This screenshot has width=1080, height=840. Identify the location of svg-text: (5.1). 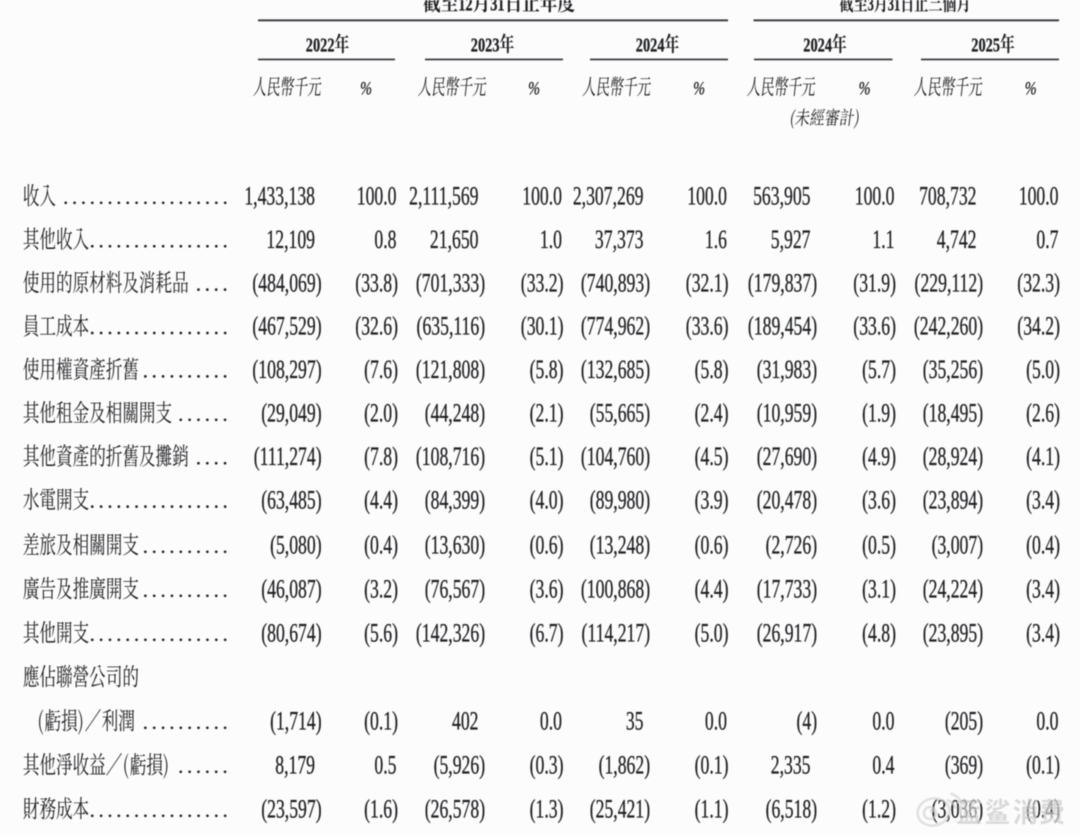
(547, 456).